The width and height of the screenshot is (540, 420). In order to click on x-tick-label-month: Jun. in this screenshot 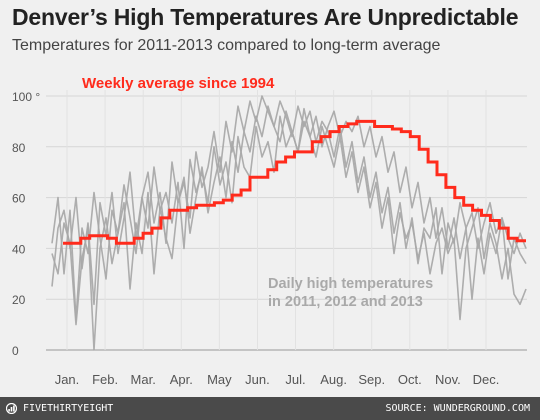, I will do `click(257, 379)`.